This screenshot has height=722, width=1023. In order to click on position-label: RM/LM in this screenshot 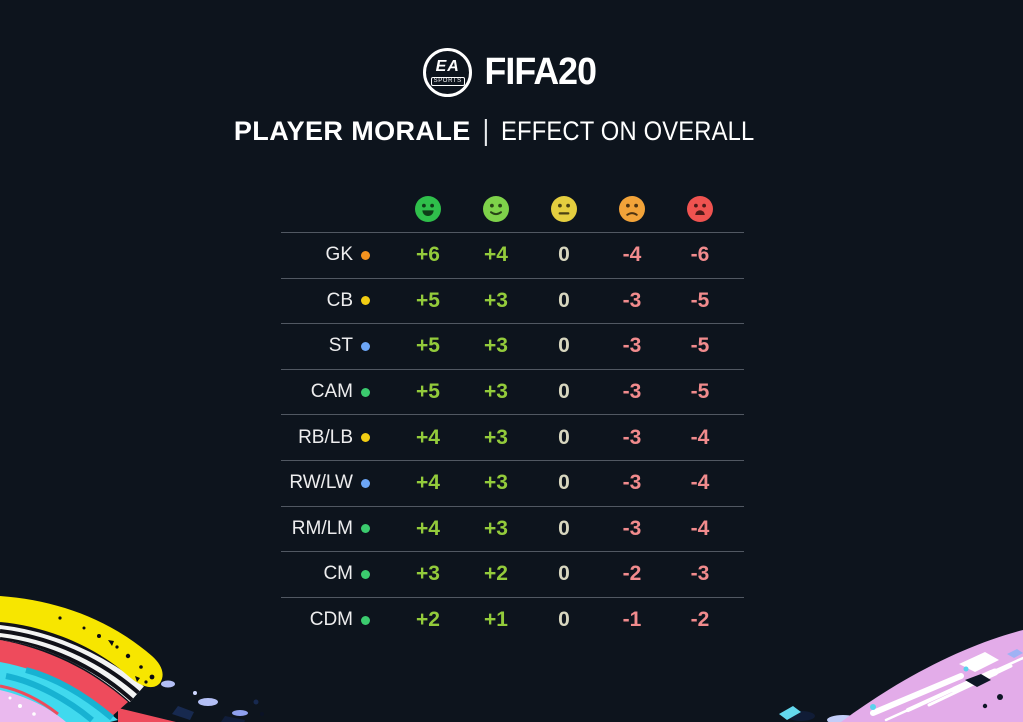, I will do `click(322, 528)`.